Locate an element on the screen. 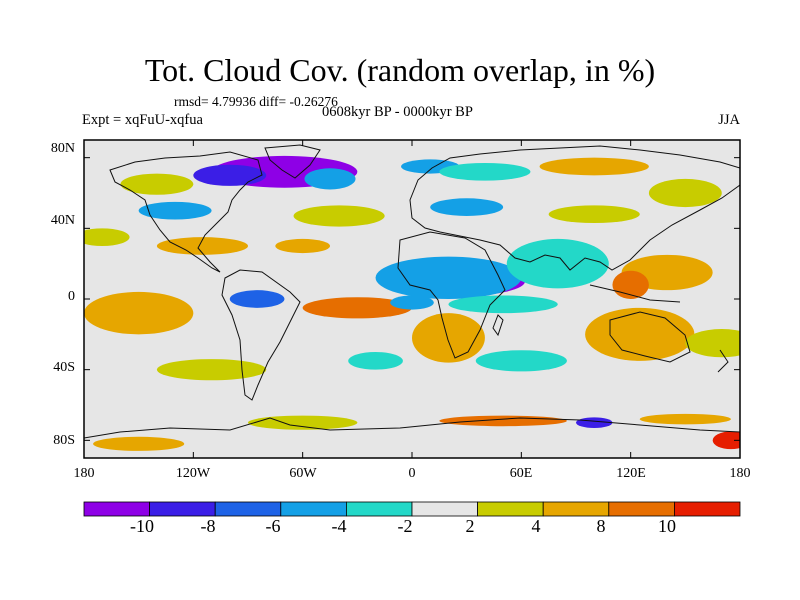  lat-label-80n: 80N is located at coordinates (62, 148).